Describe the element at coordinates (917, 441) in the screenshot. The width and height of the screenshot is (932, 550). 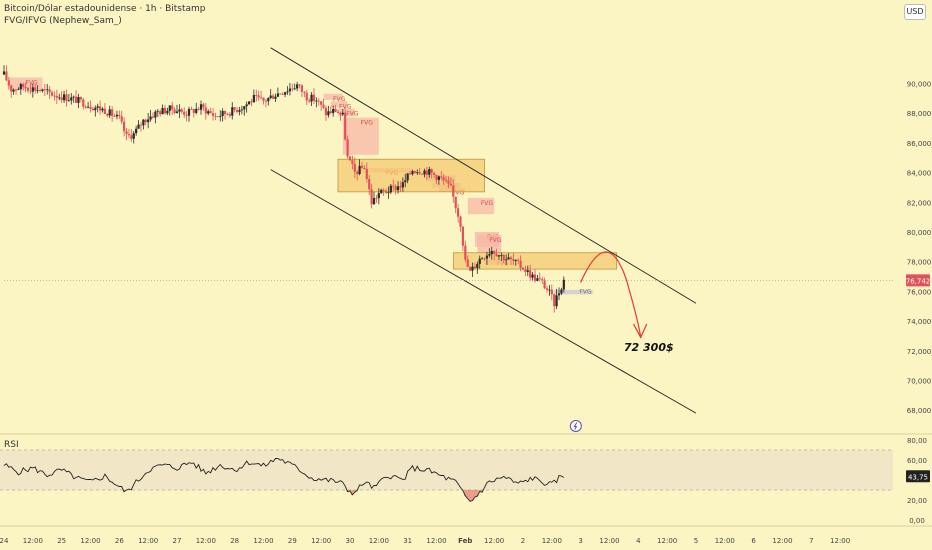
I see `rsi-tick-label: 80,00` at that location.